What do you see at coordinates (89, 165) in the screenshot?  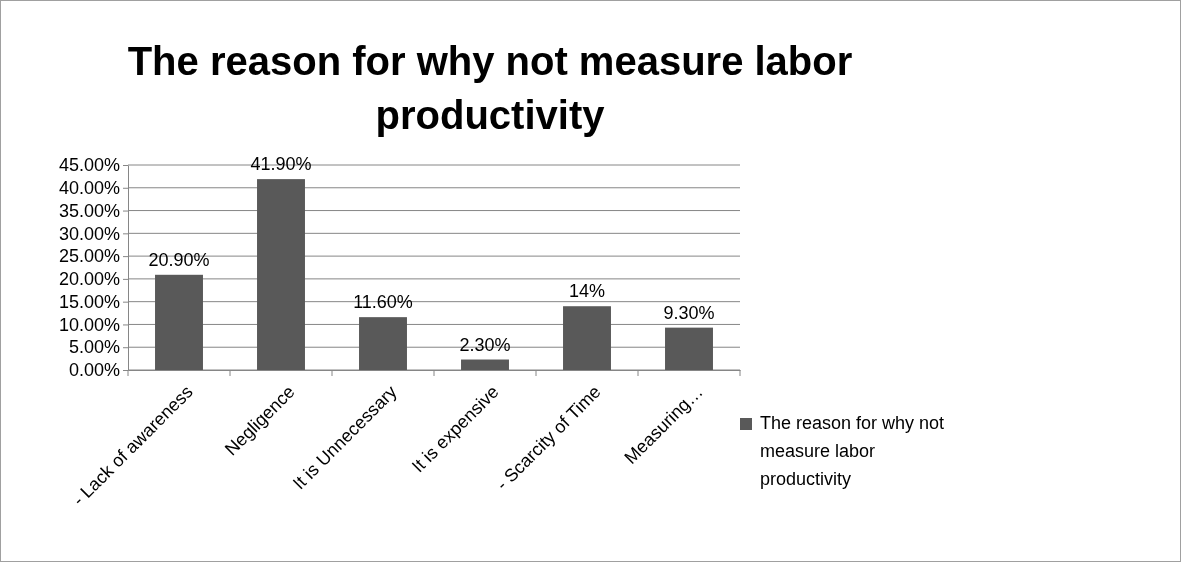 I see `y-tick-label: 45.00%` at bounding box center [89, 165].